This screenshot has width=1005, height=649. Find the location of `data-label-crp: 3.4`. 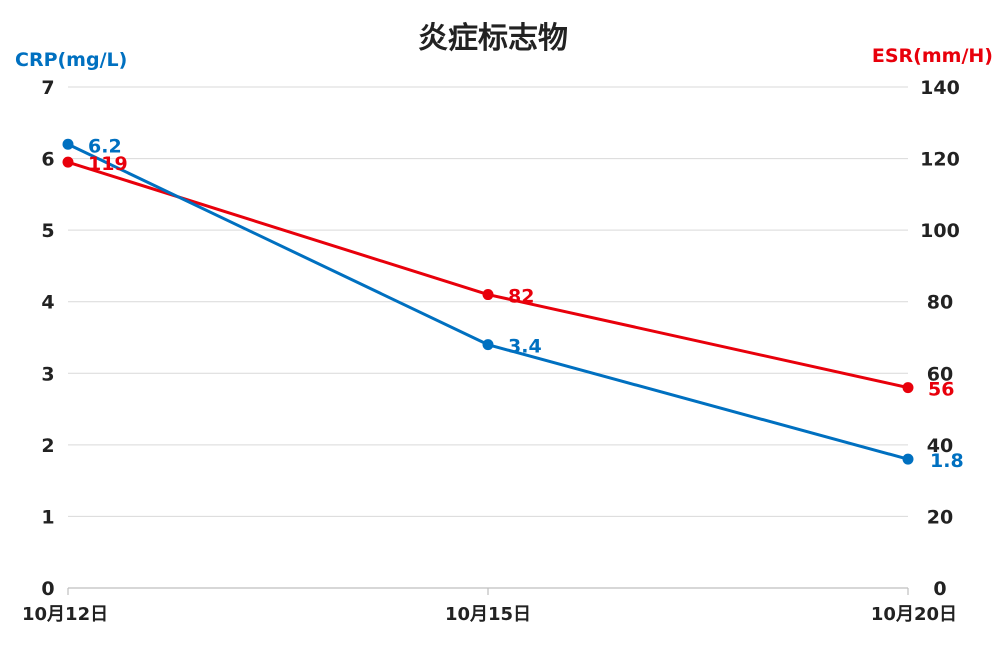

data-label-crp: 3.4 is located at coordinates (525, 347).